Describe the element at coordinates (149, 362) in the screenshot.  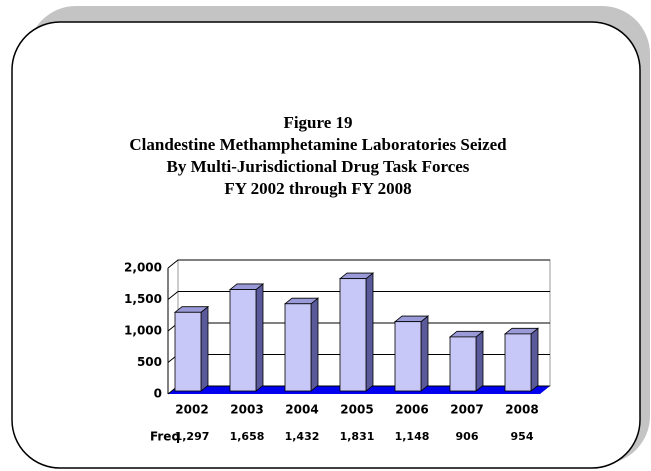
I see `y-tick-label: 500` at that location.